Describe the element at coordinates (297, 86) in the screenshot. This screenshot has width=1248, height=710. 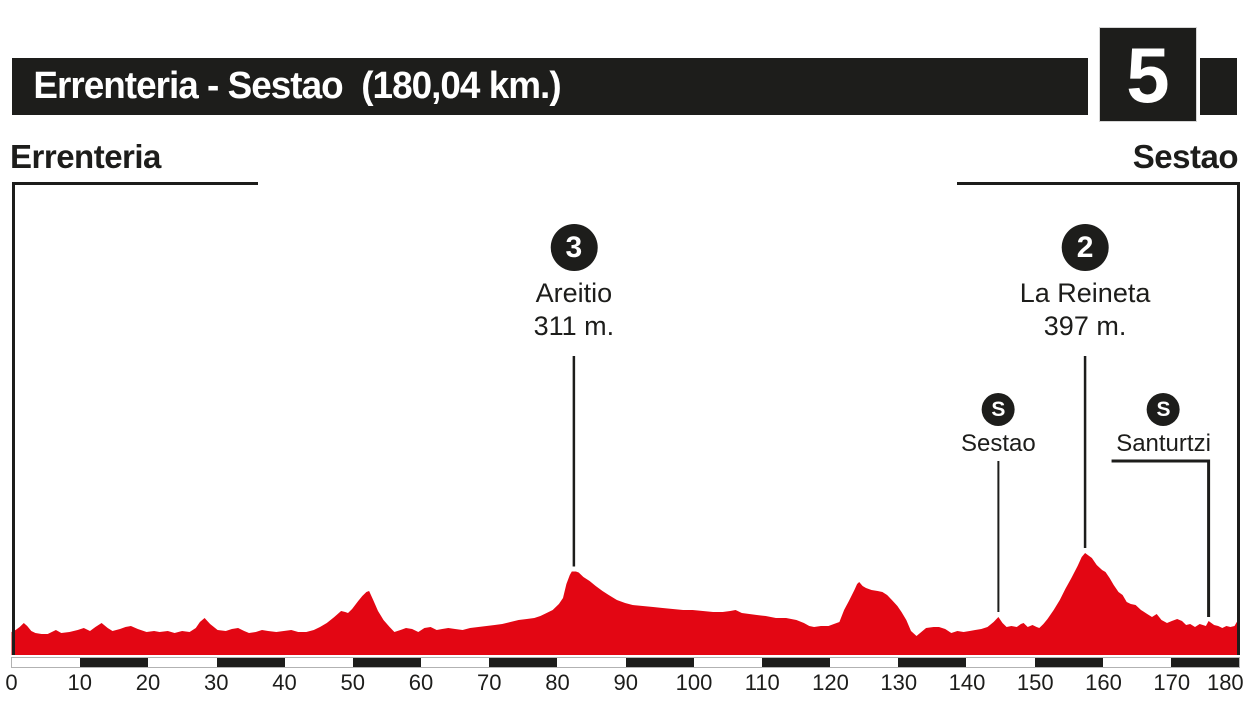
I see `stage-title: Errenteria - Sestao (180,04 km.)` at that location.